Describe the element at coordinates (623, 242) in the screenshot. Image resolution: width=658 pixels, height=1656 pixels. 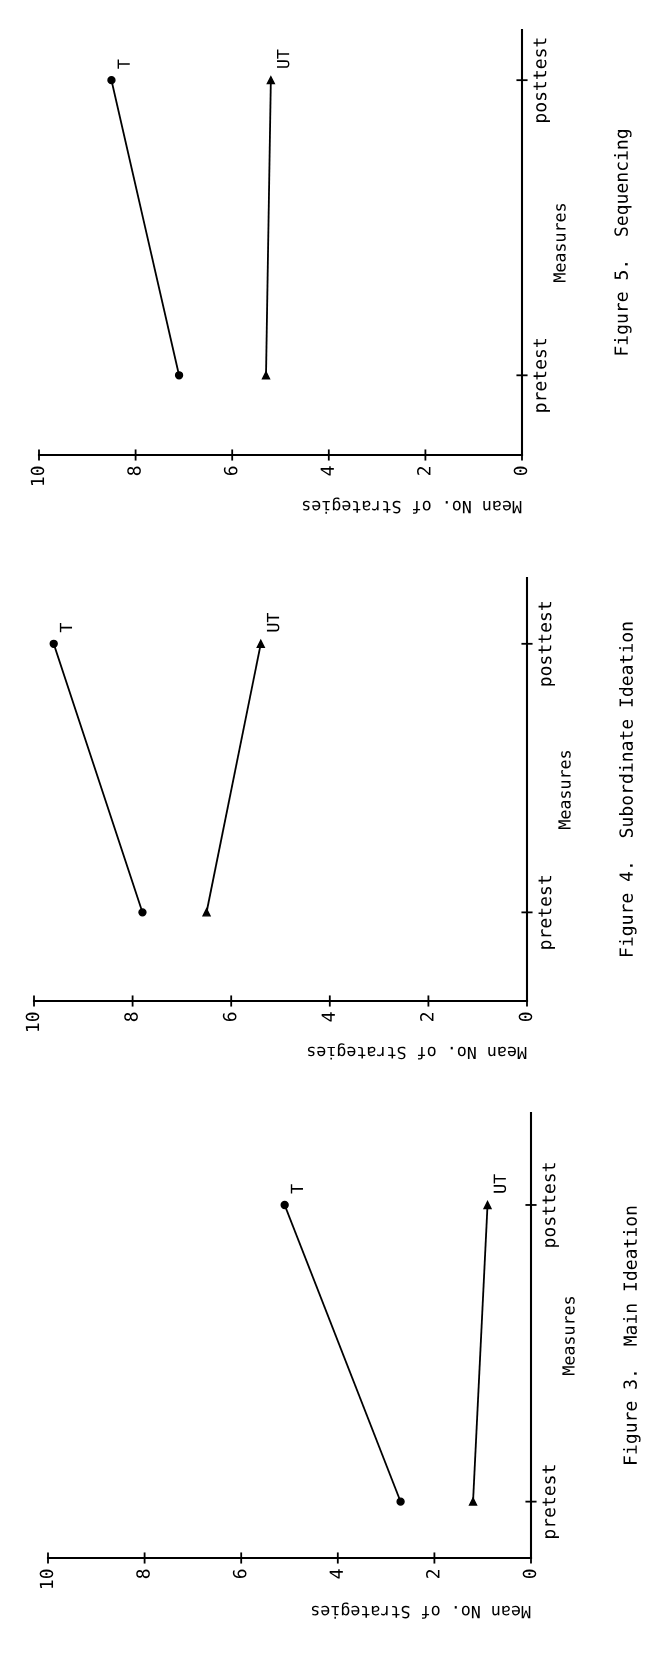
I see `caption: Figure 5. Sequencing` at that location.